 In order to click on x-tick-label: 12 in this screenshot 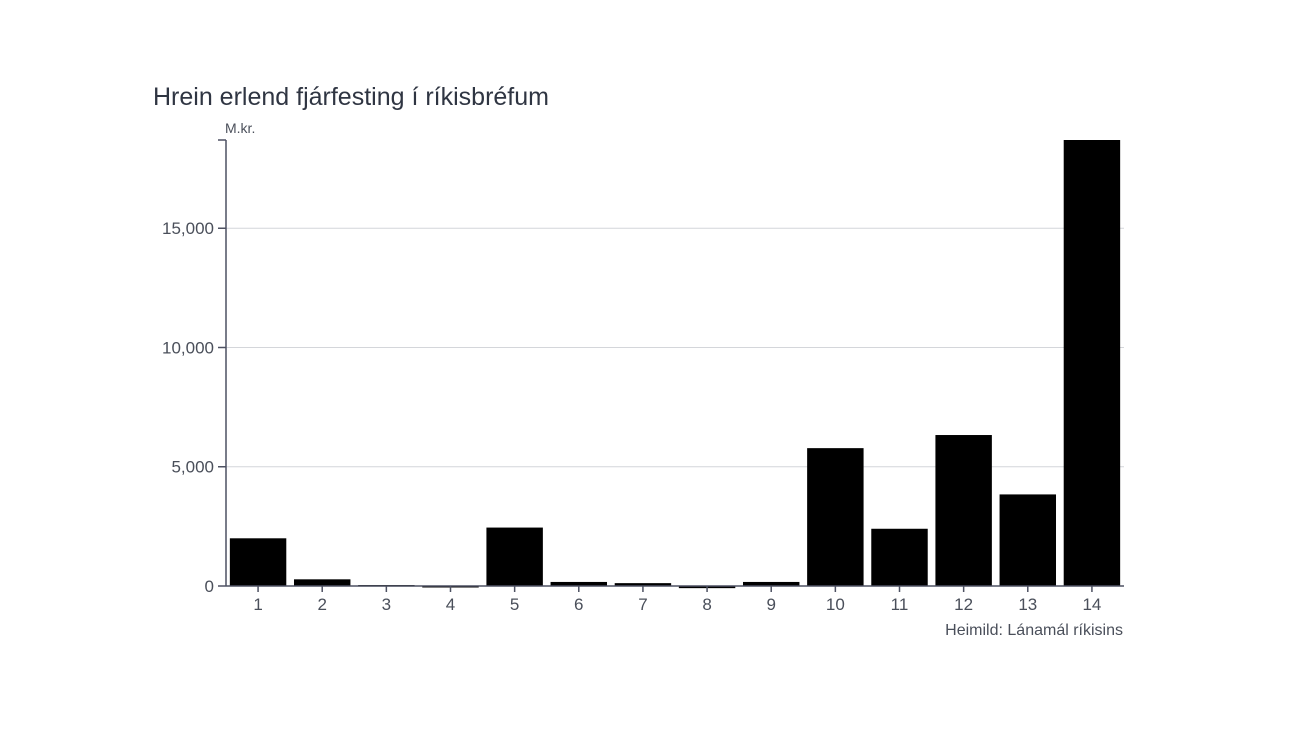, I will do `click(963, 604)`.